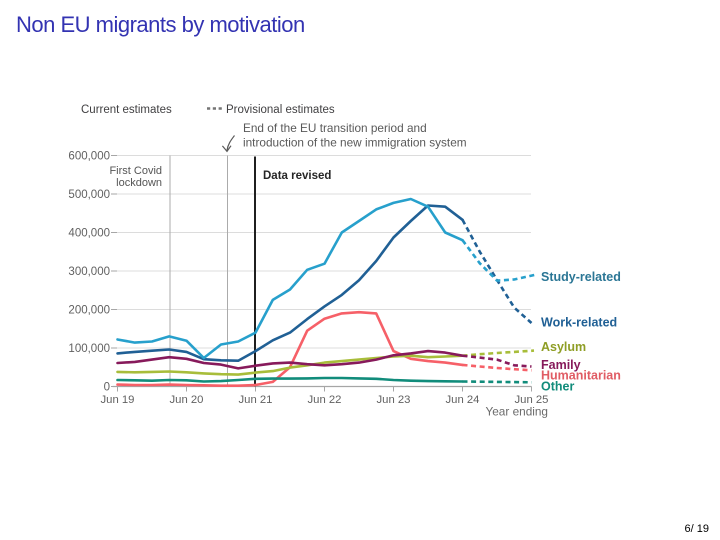  I want to click on svg-text: Year ending, so click(516, 412).